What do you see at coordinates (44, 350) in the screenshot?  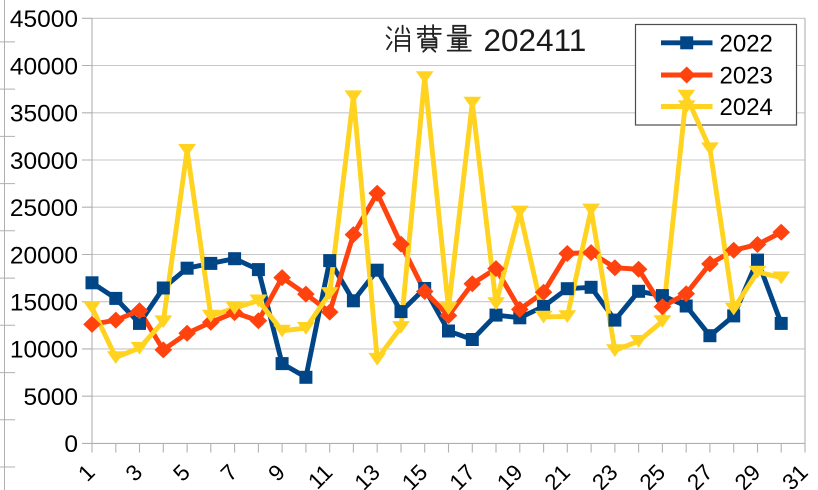 I see `svg-text: 10000` at bounding box center [44, 350].